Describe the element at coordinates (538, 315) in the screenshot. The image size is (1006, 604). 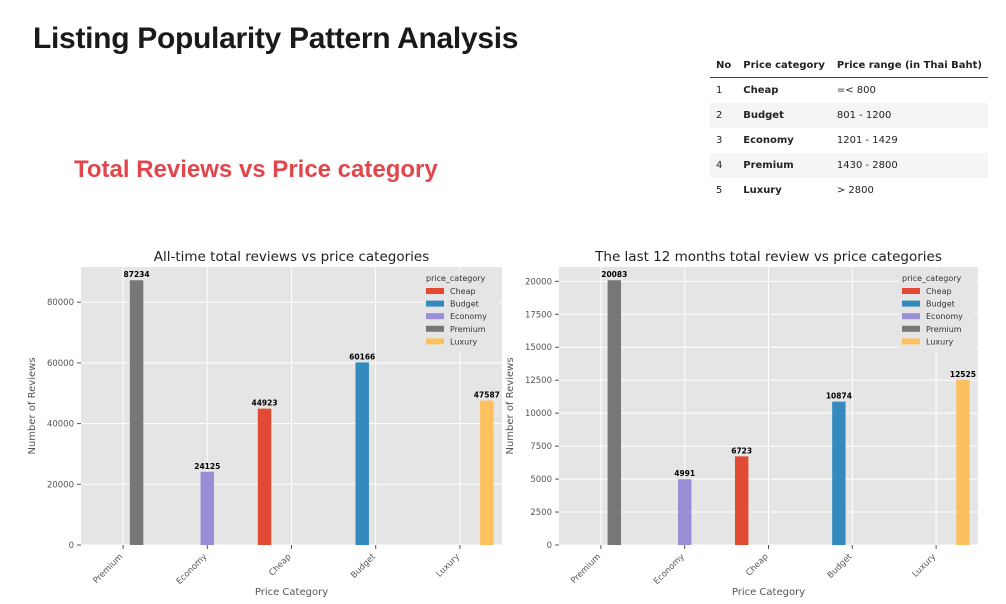
I see `y-tick-label: 17500` at that location.